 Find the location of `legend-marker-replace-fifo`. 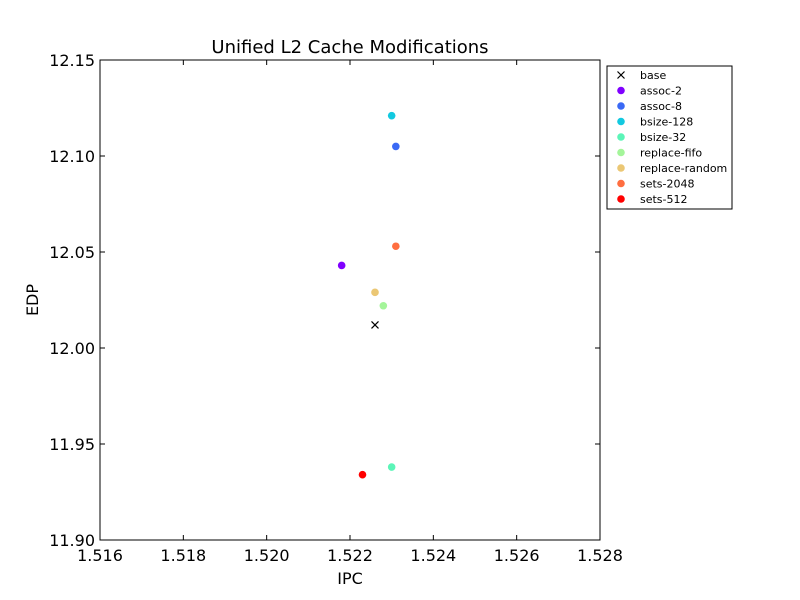

legend-marker-replace-fifo is located at coordinates (621, 152).